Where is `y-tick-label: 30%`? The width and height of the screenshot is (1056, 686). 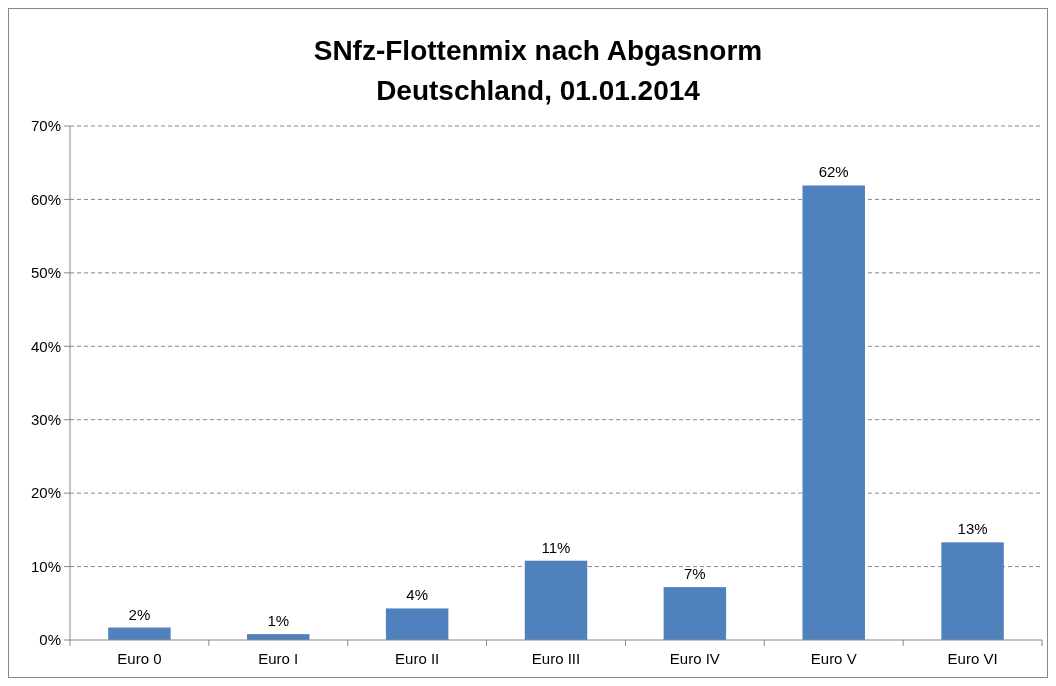
y-tick-label: 30% is located at coordinates (45, 419).